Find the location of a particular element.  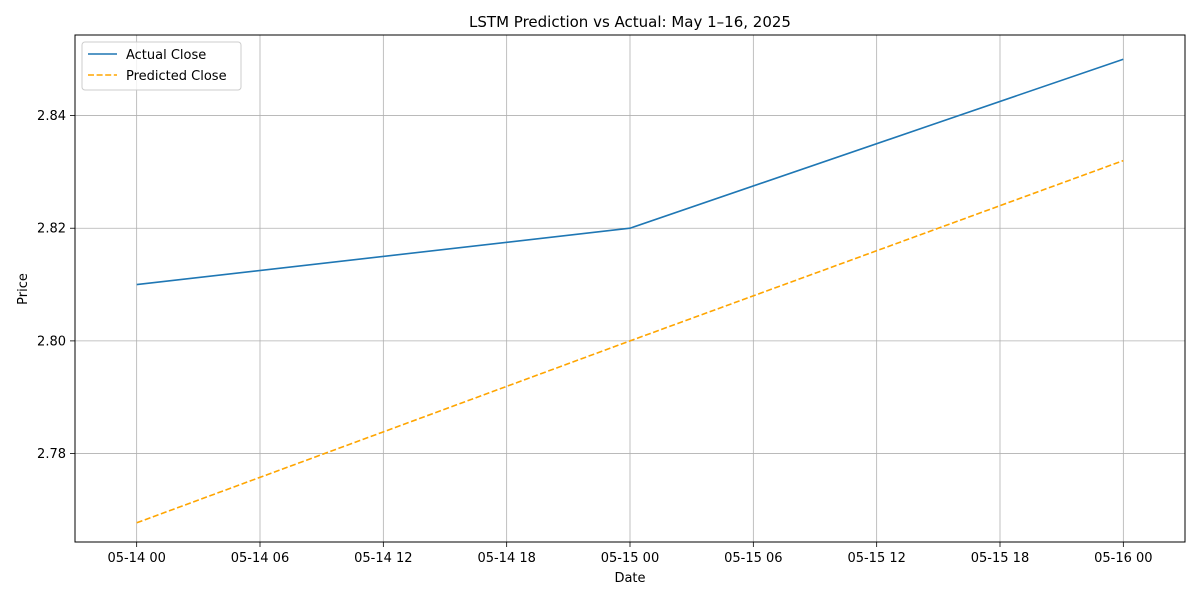

legend-box is located at coordinates (161, 66).